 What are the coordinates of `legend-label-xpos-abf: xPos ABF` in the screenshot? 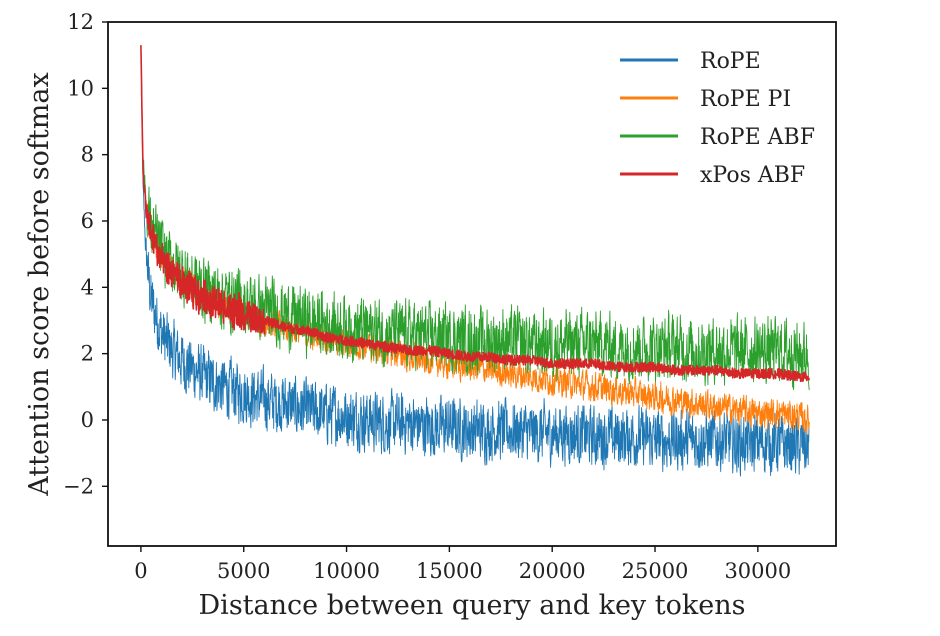 It's located at (752, 175).